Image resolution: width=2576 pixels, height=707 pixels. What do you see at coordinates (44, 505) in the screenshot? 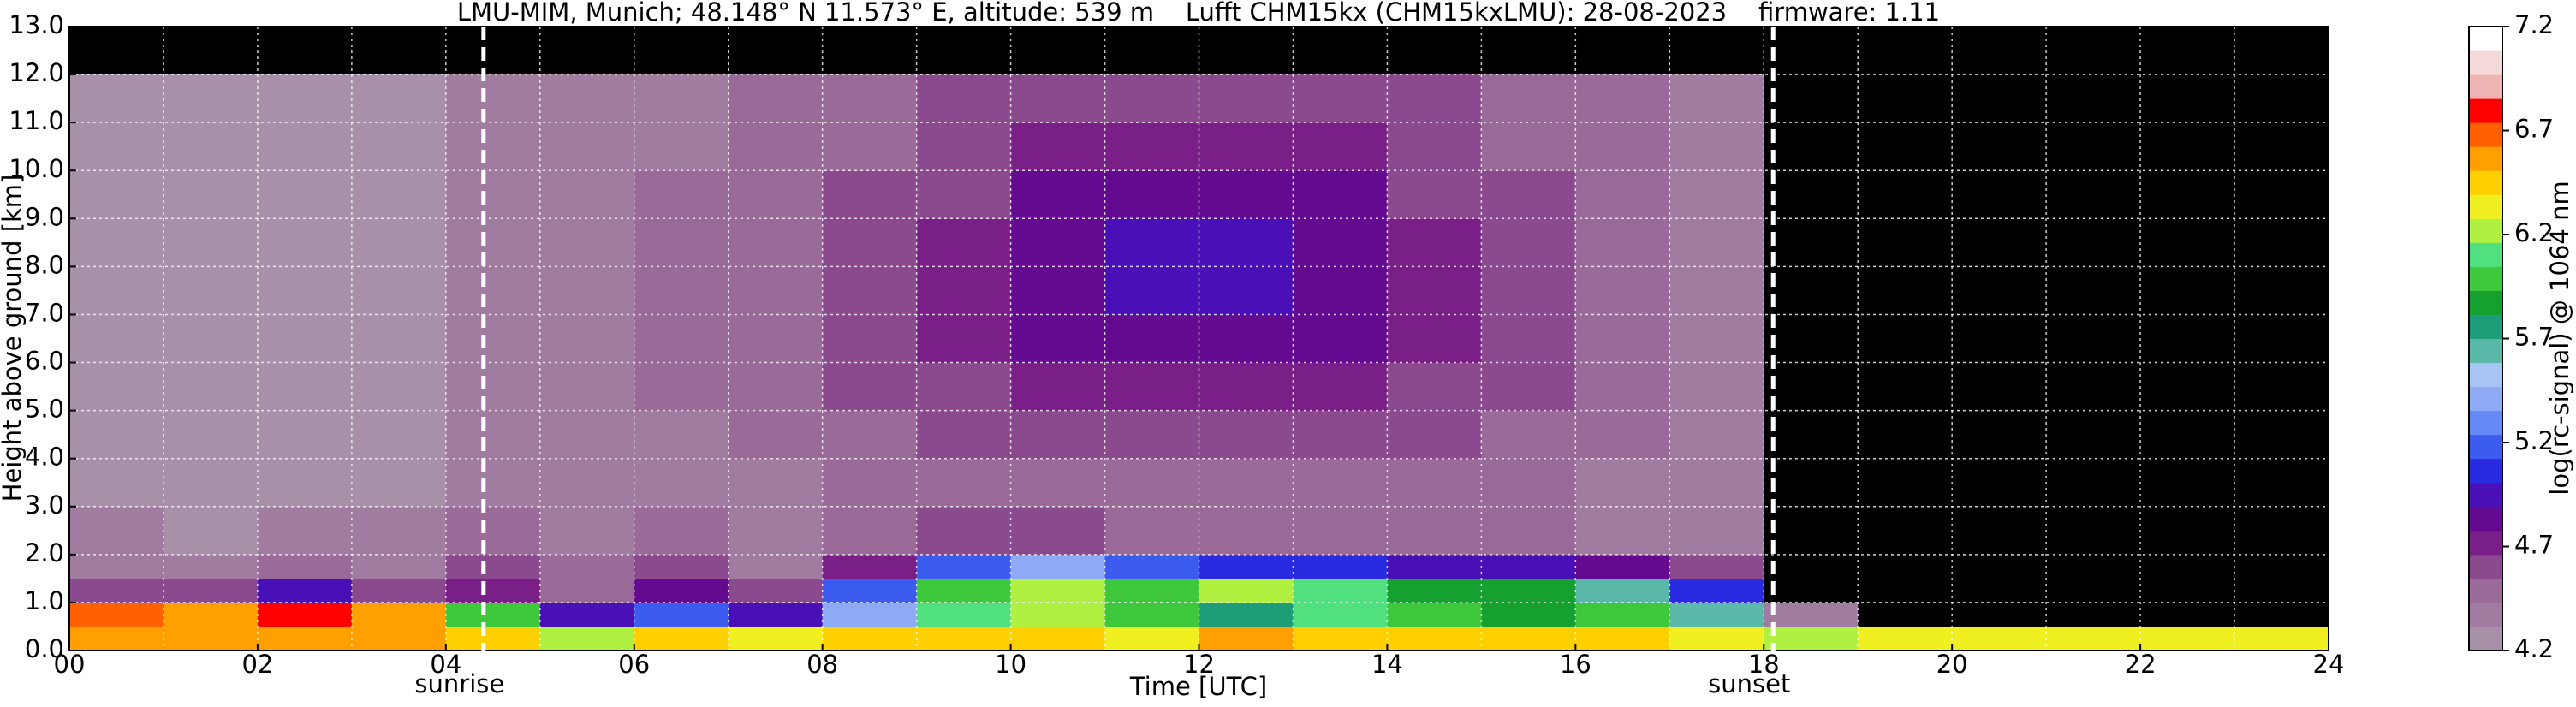
I see `y-tick-label: 3.0` at bounding box center [44, 505].